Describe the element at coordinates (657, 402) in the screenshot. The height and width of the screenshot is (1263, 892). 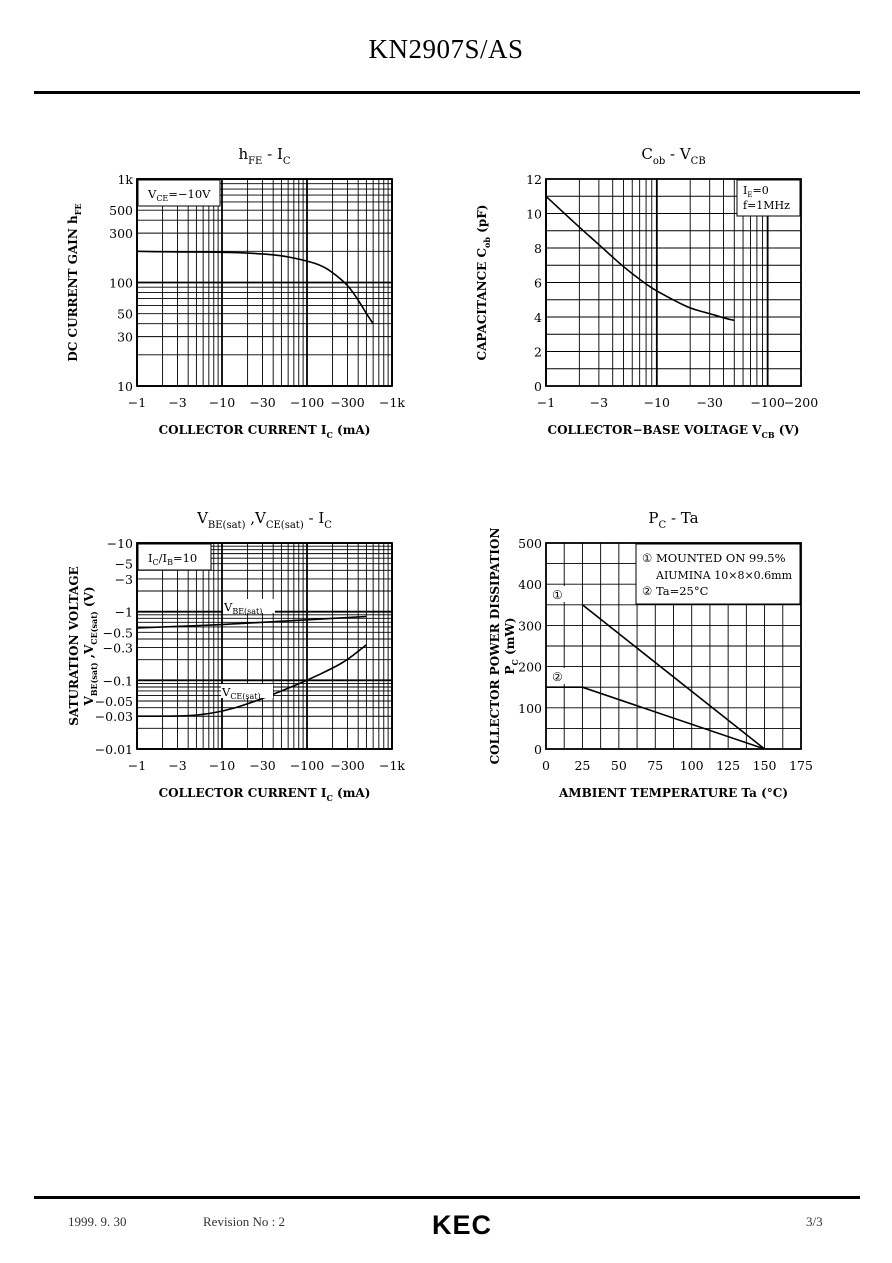
I see `cob-x-tick-label: −10` at that location.